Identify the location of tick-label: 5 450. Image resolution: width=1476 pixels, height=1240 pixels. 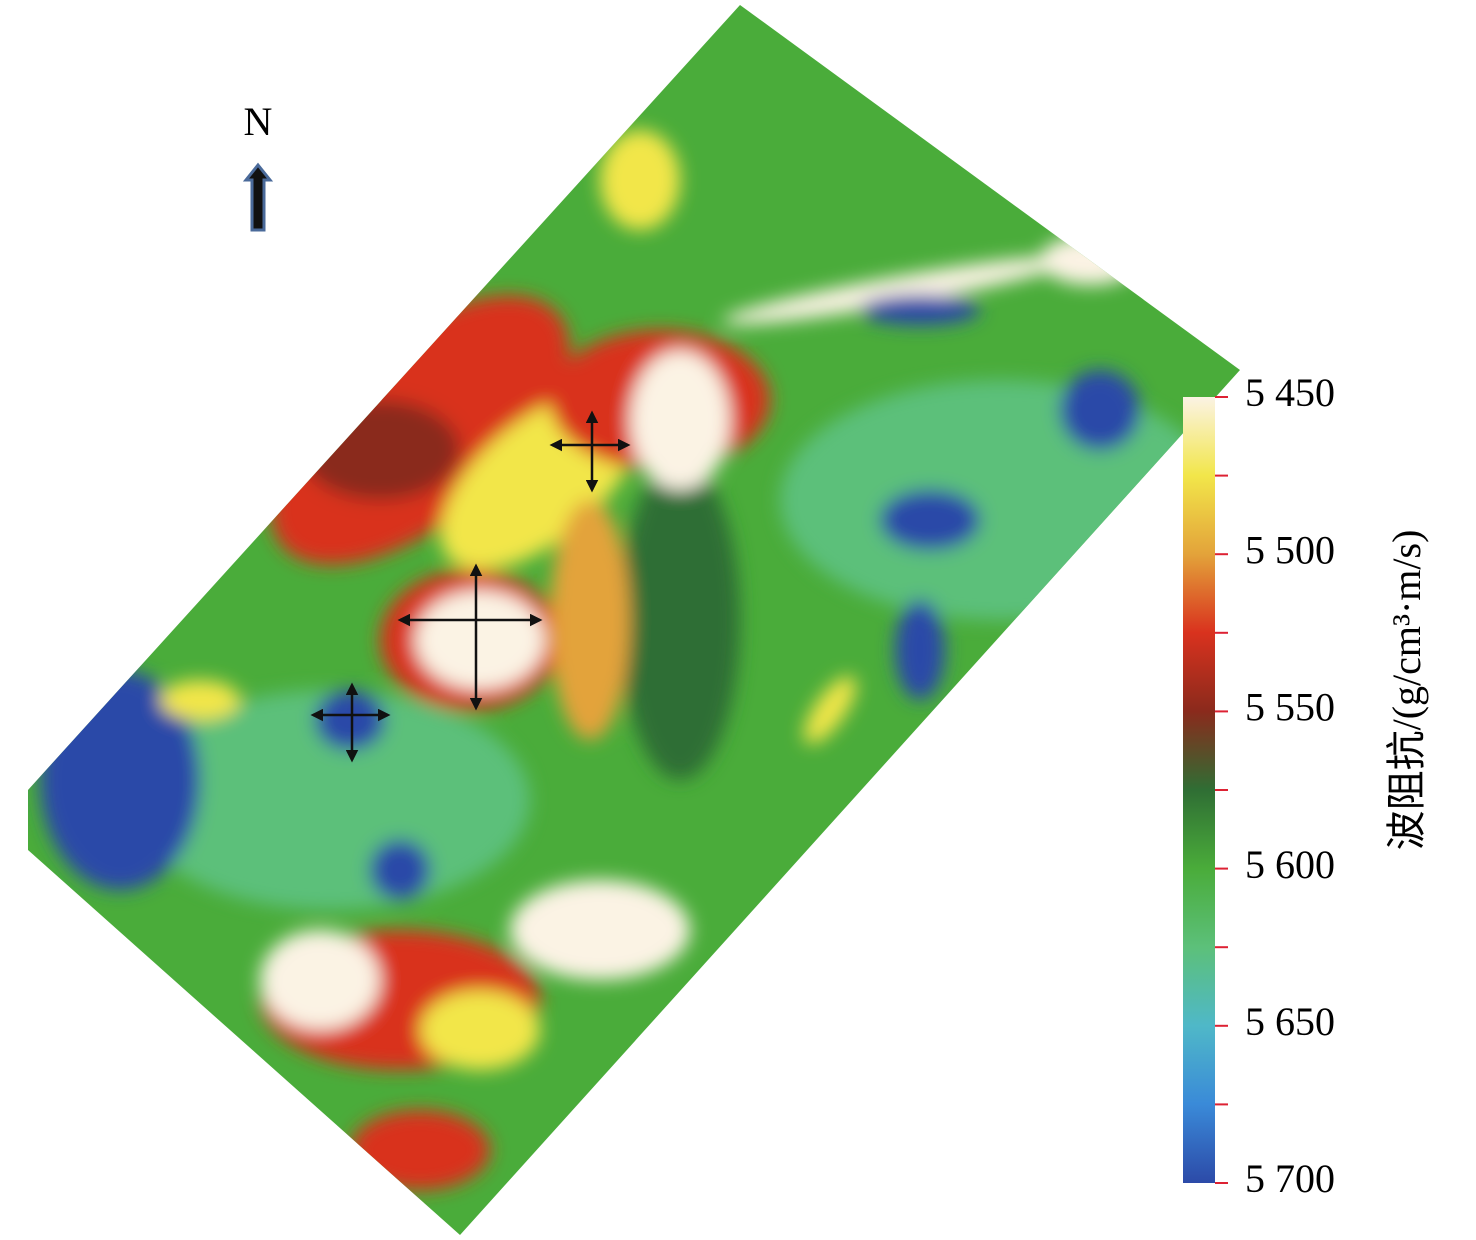
(1290, 392).